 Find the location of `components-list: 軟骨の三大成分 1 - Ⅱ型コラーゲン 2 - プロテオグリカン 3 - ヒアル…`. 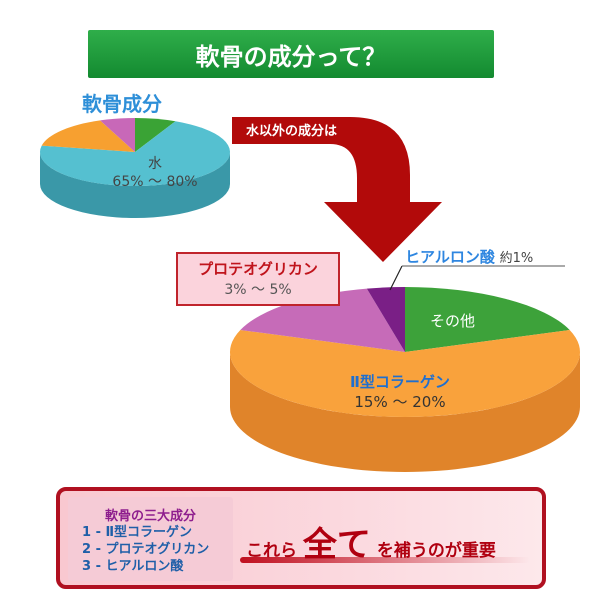

components-list: 軟骨の三大成分 1 - Ⅱ型コラーゲン 2 - プロテオグリカン 3 - ヒアル… is located at coordinates (150, 539).